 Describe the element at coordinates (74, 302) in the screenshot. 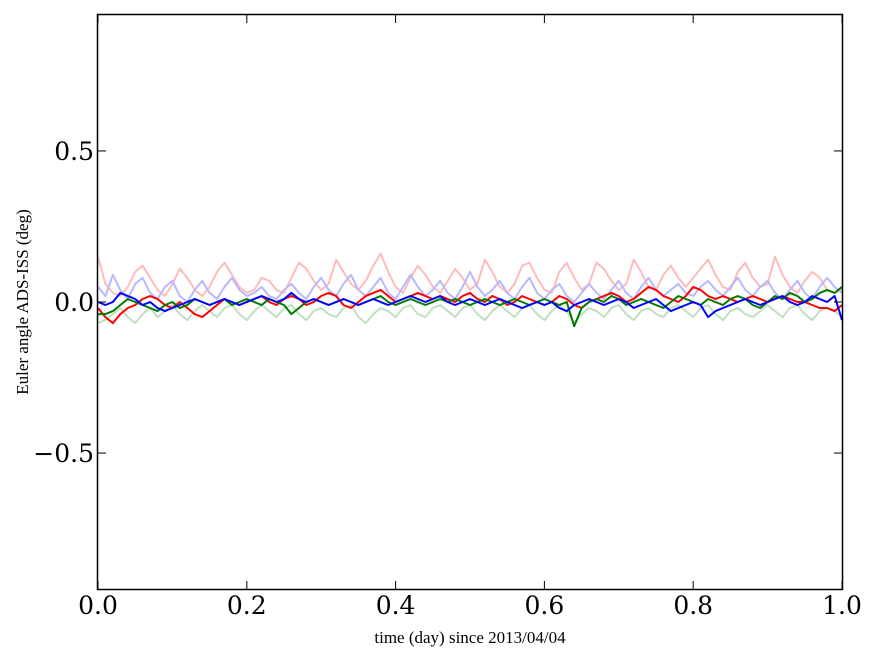

I see `y-tick-label-1: 0.0` at that location.